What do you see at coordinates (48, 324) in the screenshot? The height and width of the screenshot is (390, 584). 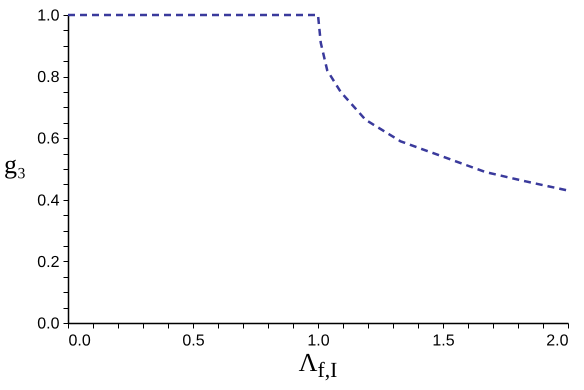 I see `y-tick-label: 0.0` at bounding box center [48, 324].